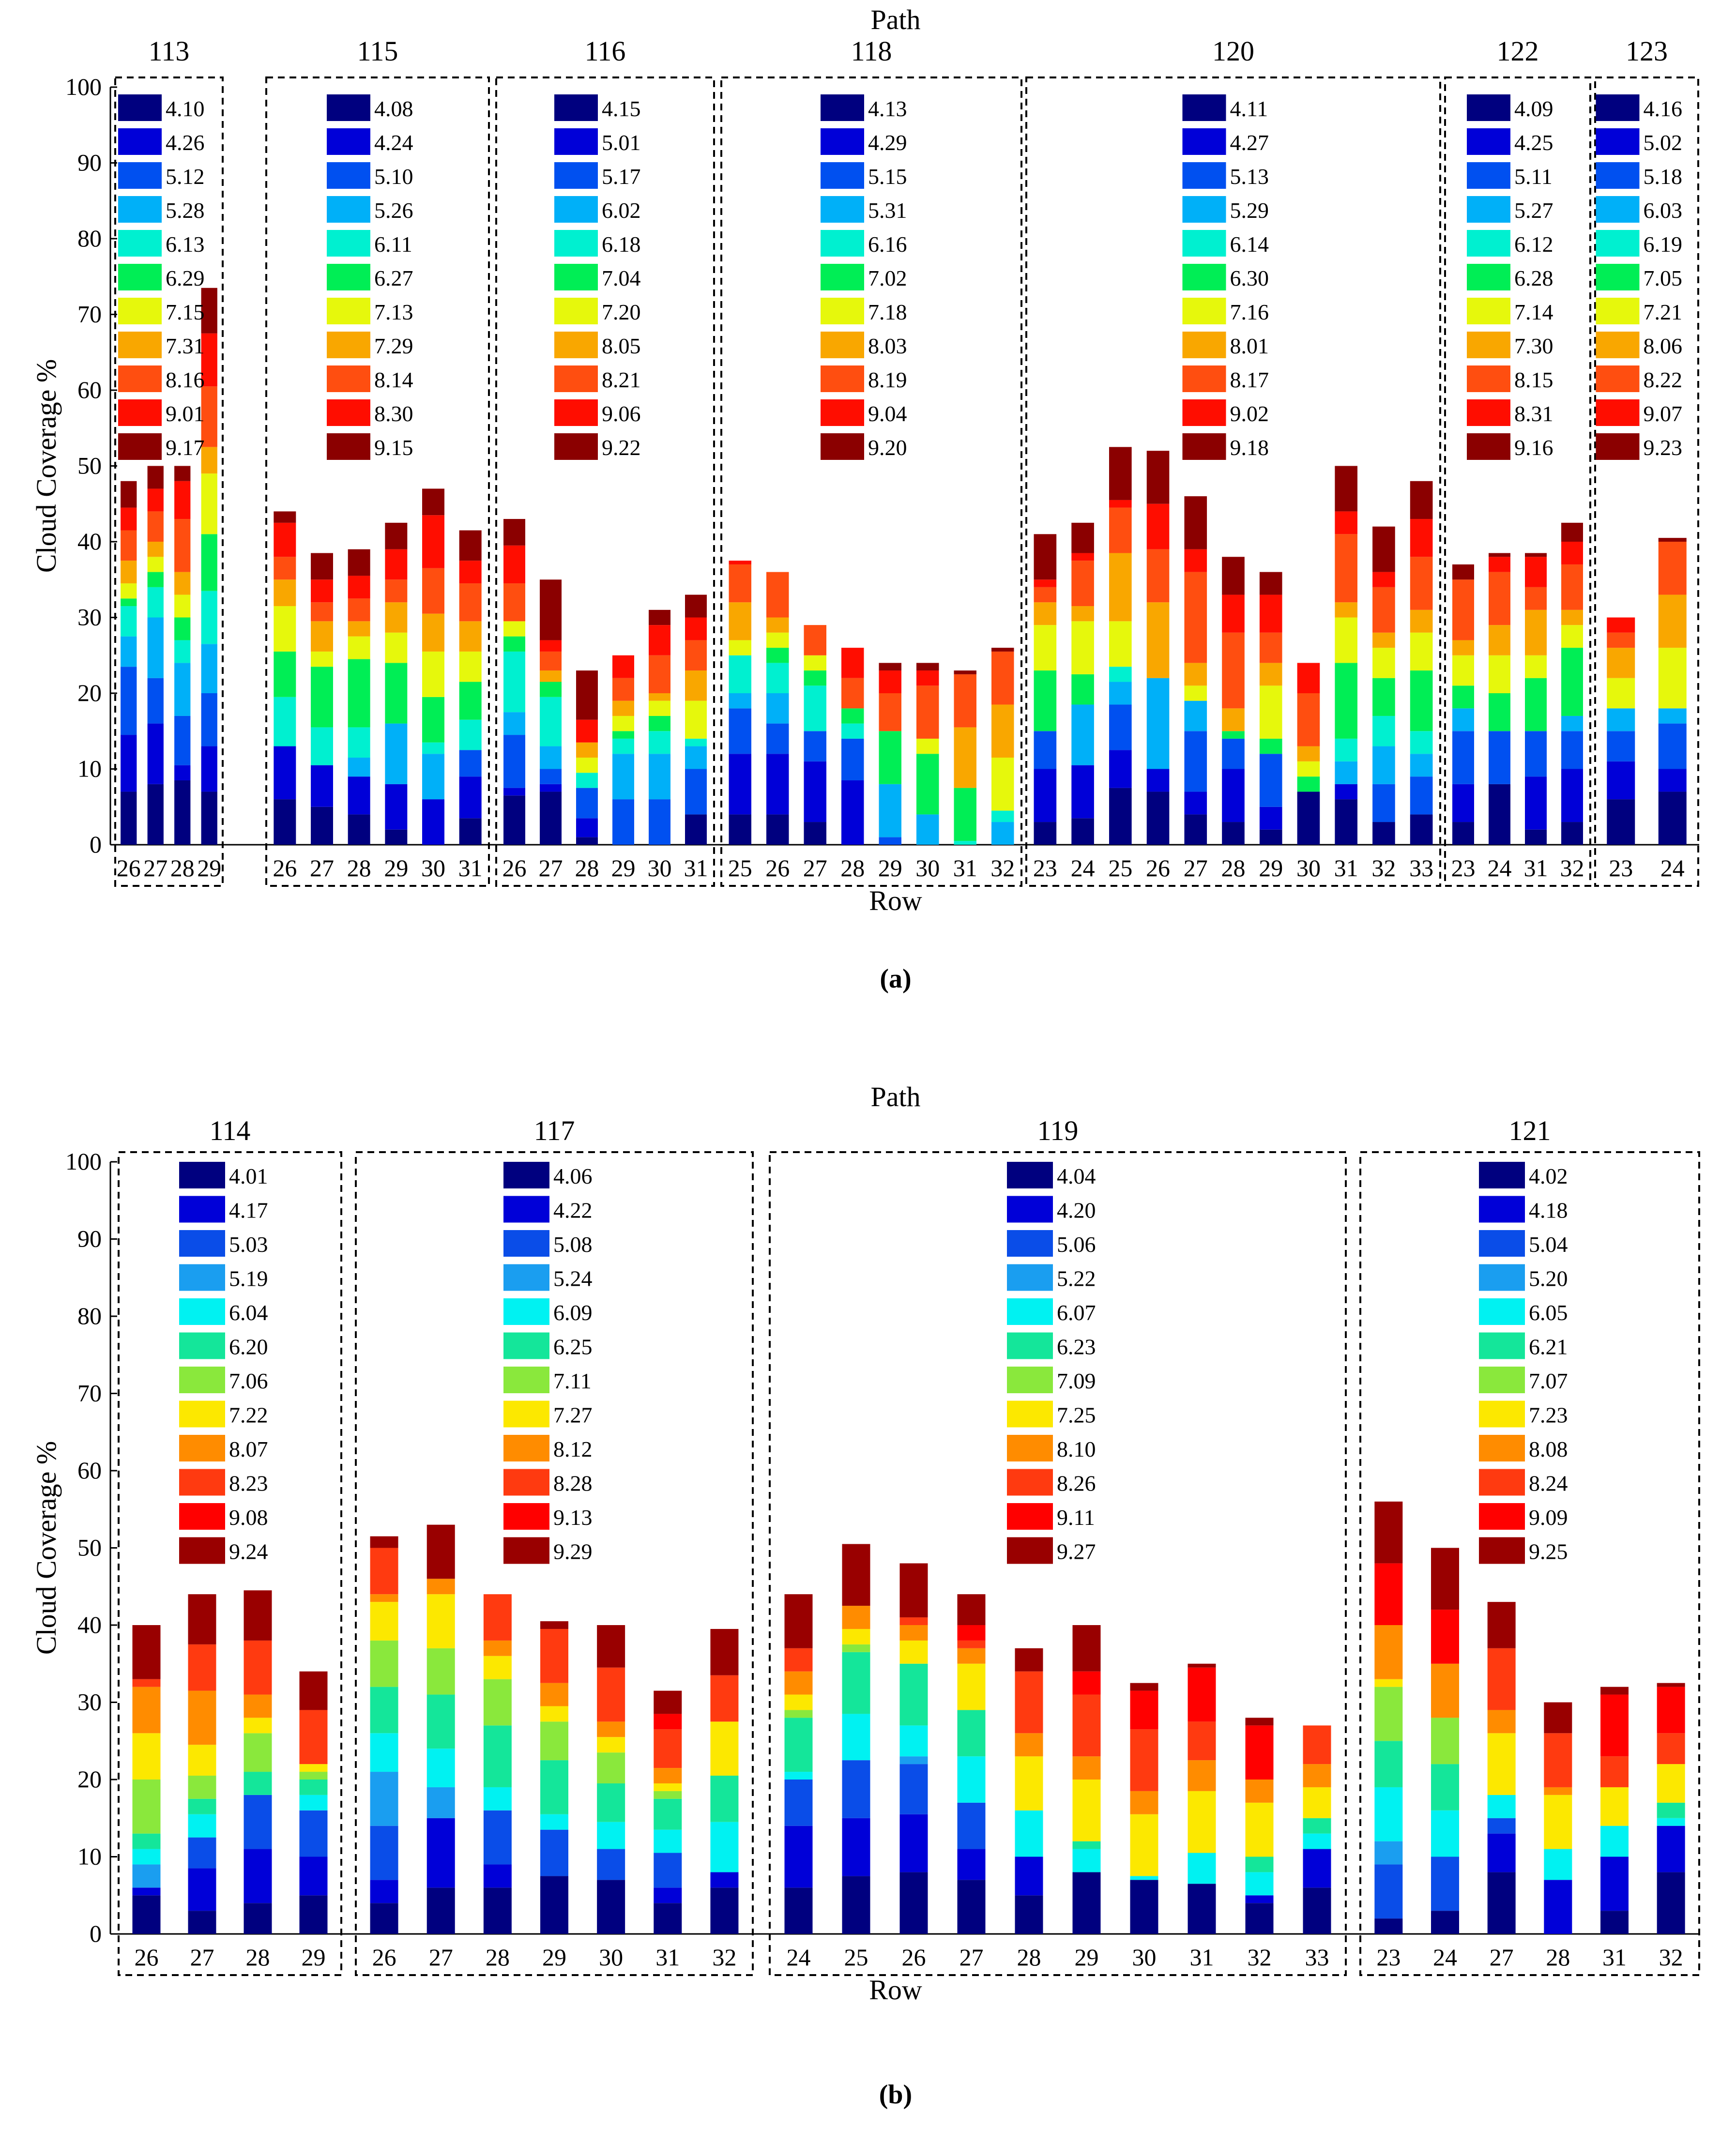 The image size is (1736, 2130). I want to click on y-tick-label: 30, so click(89, 1702).